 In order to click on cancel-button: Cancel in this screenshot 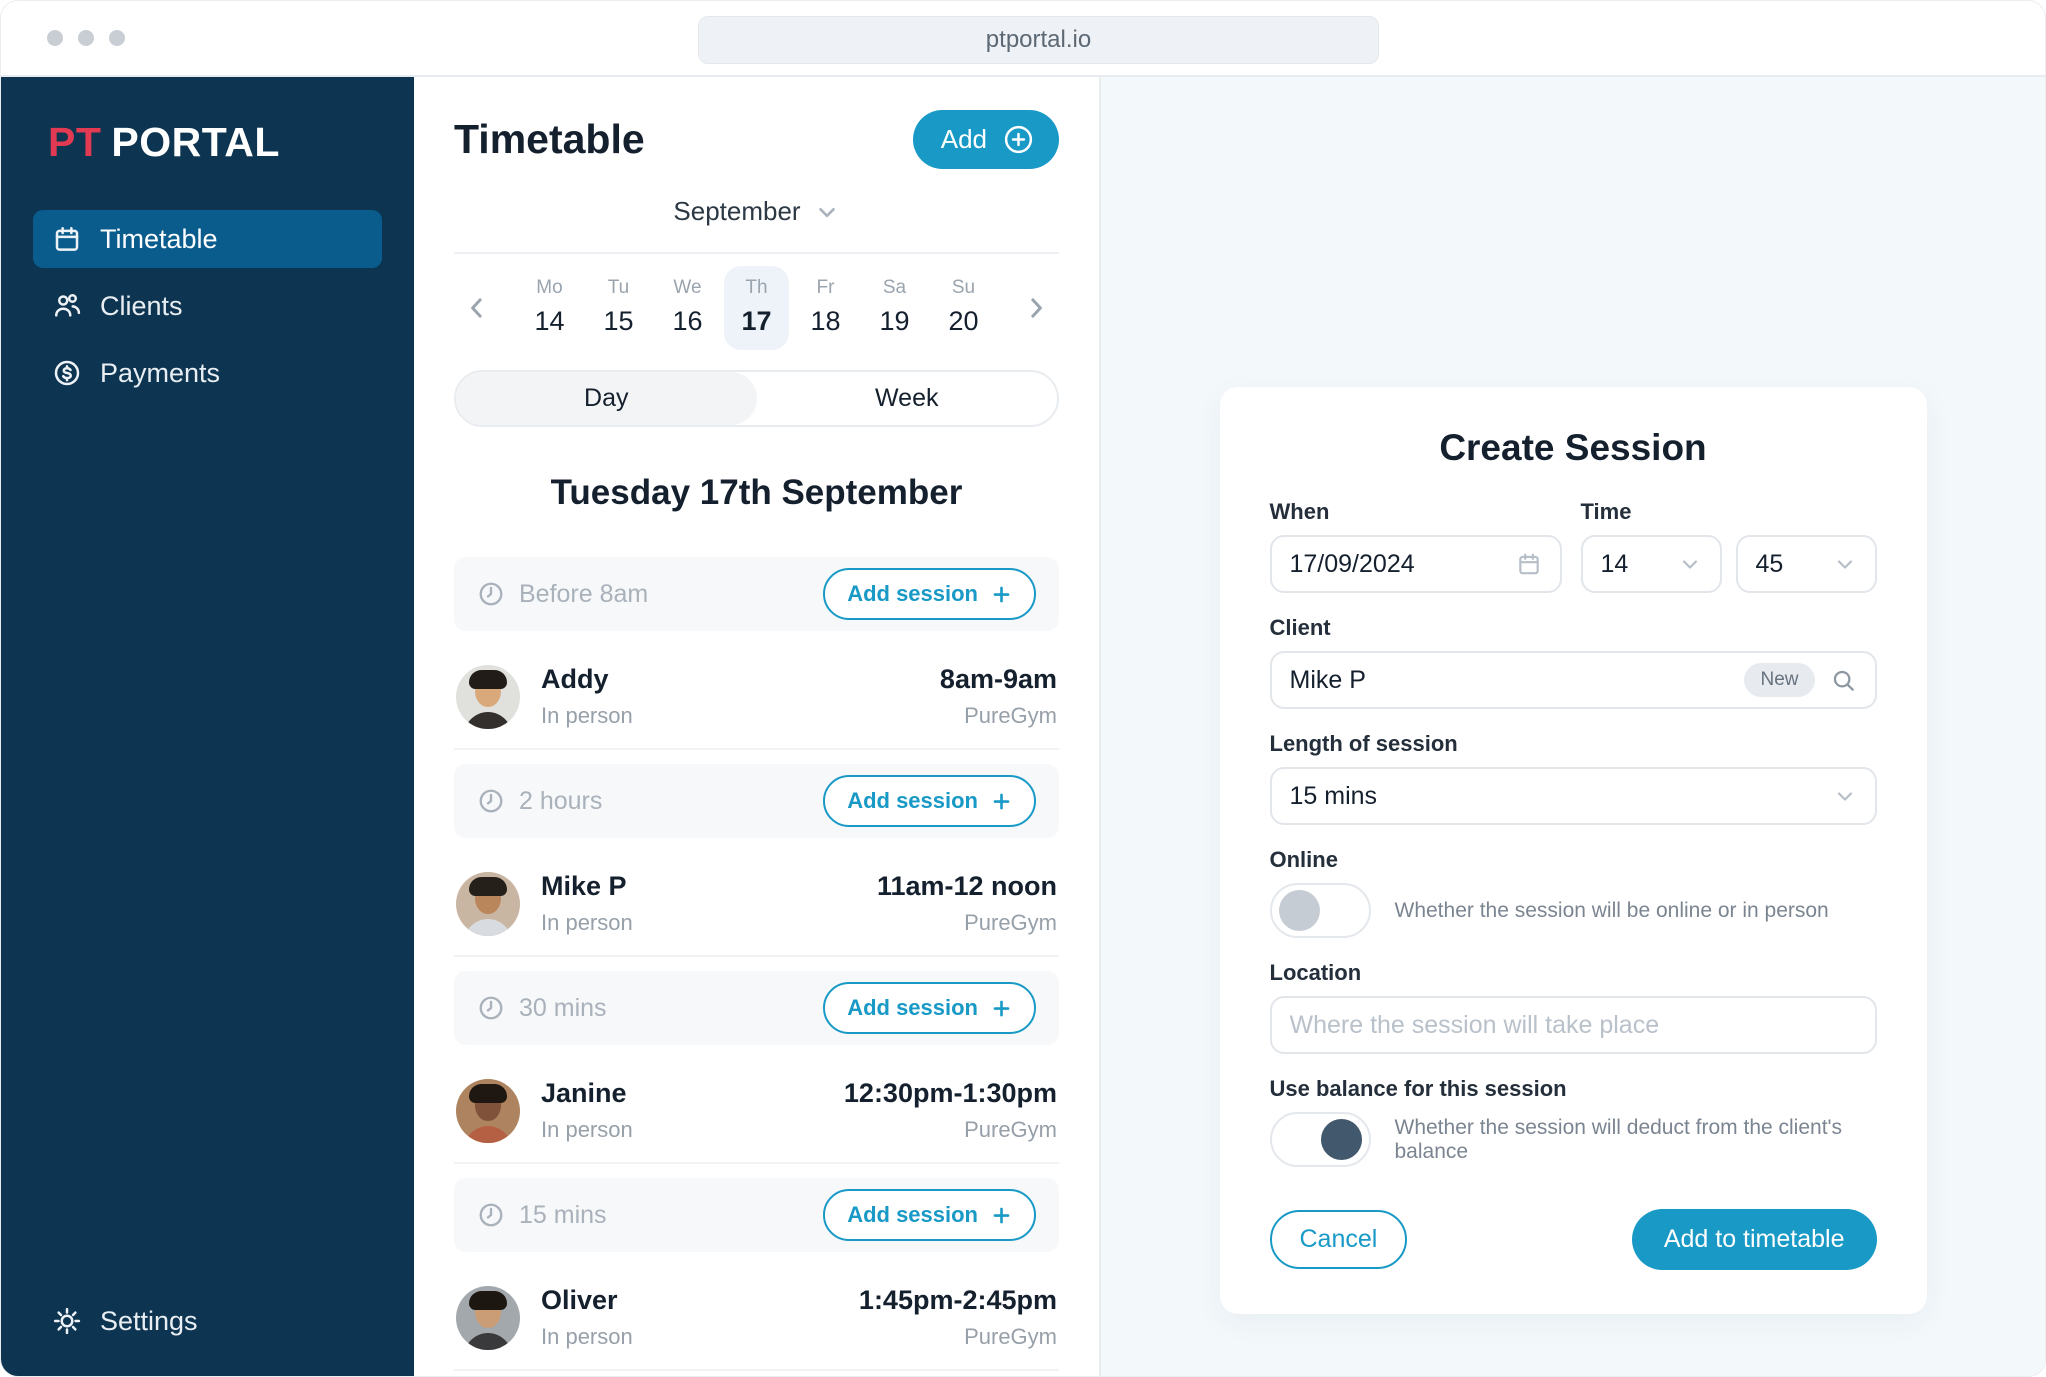, I will do `click(1338, 1239)`.